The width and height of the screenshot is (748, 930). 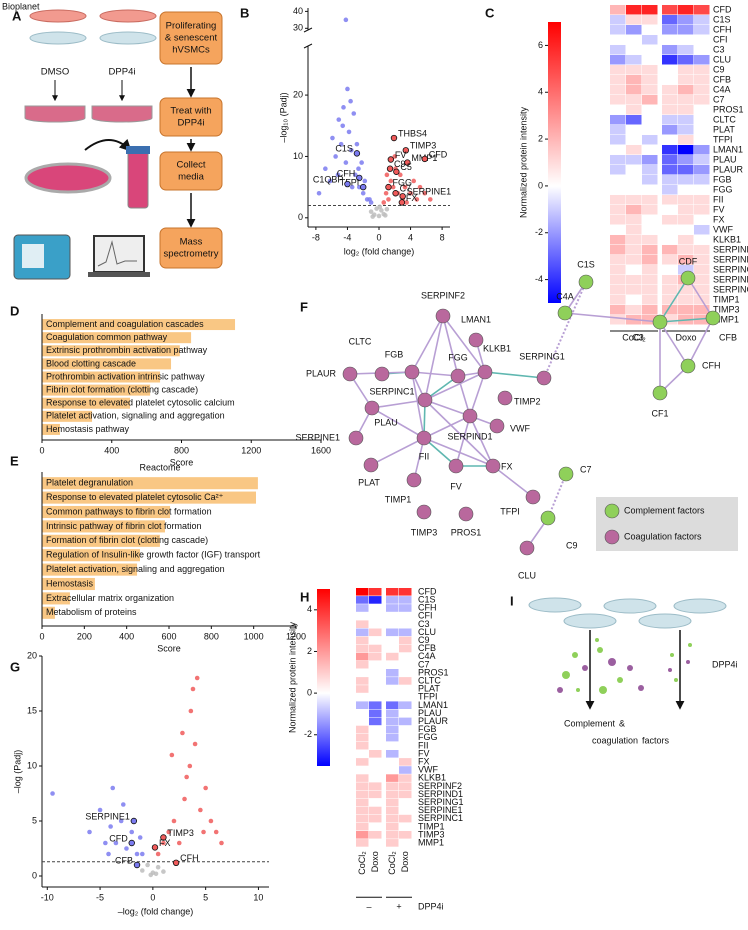 What do you see at coordinates (283, 117) in the screenshot?
I see `y-axis-label: –log₁₀ (Padj)` at bounding box center [283, 117].